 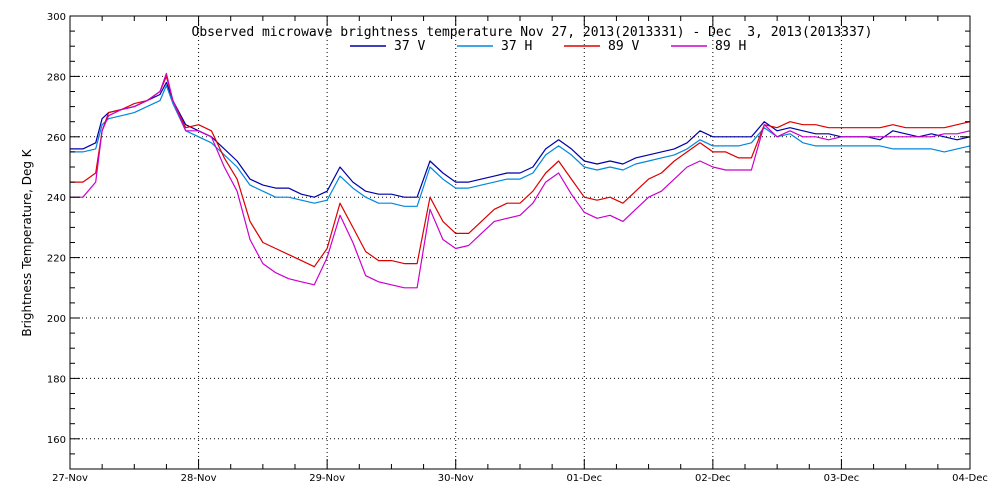 I want to click on x-tick-label: 30-Nov, so click(x=456, y=478).